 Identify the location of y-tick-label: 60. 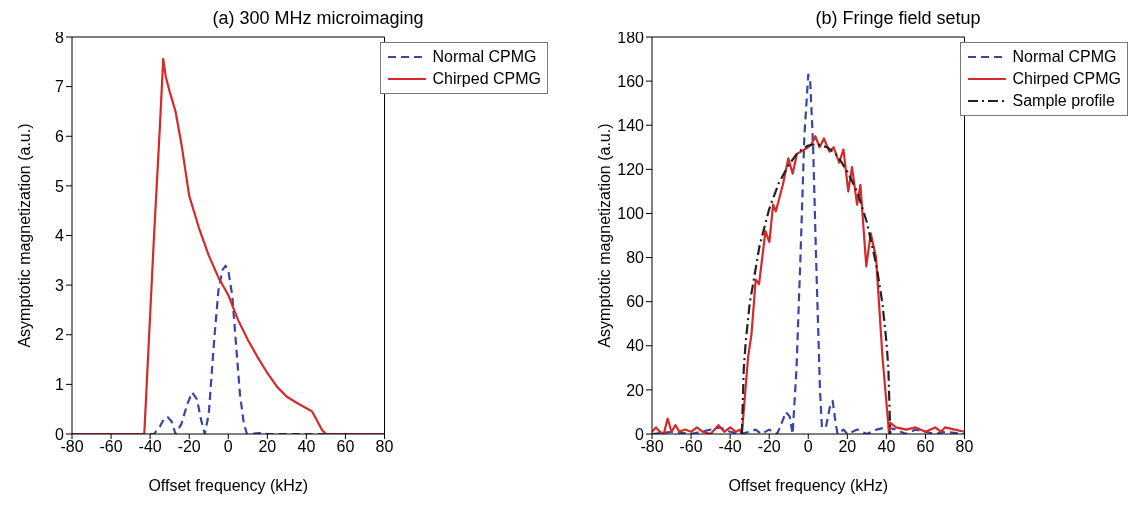
(635, 302).